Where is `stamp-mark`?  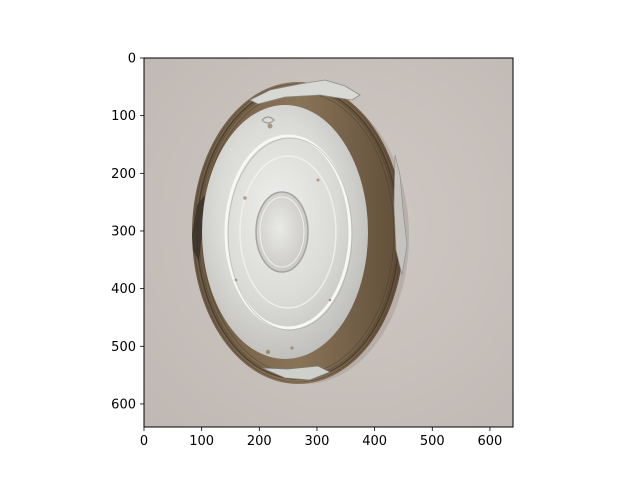 stamp-mark is located at coordinates (268, 120).